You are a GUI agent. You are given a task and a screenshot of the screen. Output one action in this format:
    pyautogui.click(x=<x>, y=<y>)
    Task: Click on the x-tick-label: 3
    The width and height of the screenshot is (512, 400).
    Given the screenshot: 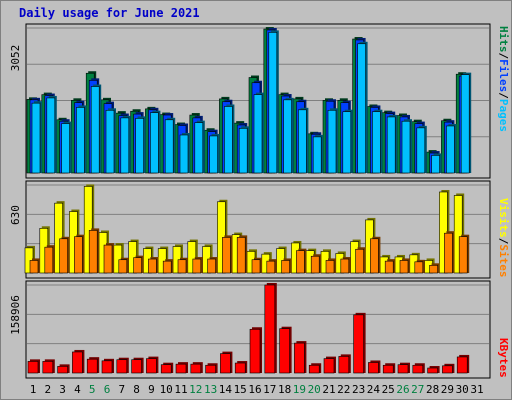 What is the action you would take?
    pyautogui.click(x=62, y=389)
    